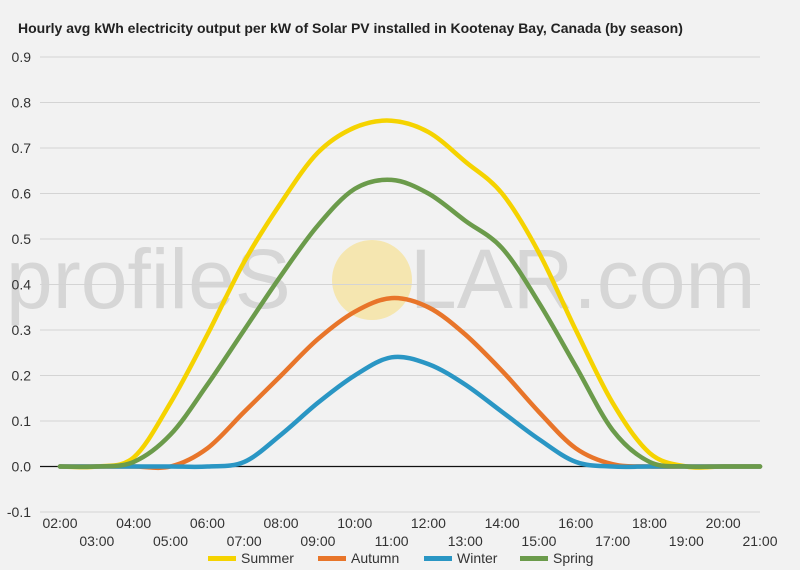 Image resolution: width=800 pixels, height=570 pixels. What do you see at coordinates (392, 541) in the screenshot?
I see `x-tick-label: 11:00` at bounding box center [392, 541].